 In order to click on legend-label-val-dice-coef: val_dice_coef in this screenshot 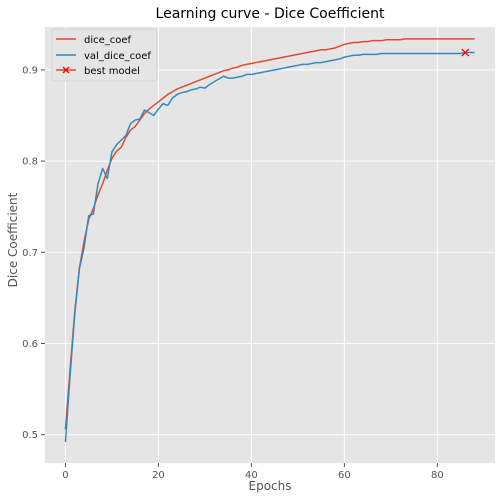, I will do `click(117, 56)`.